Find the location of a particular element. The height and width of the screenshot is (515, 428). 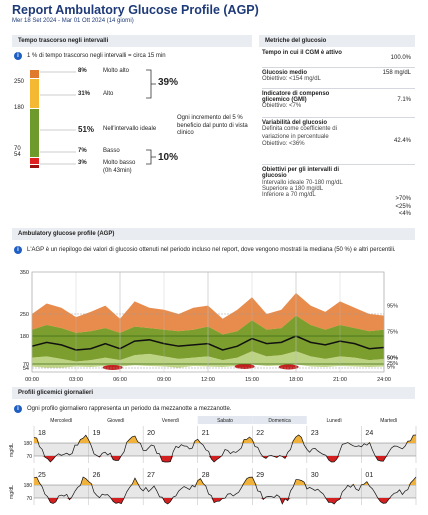

metric-value: 42.4% is located at coordinates (402, 141).